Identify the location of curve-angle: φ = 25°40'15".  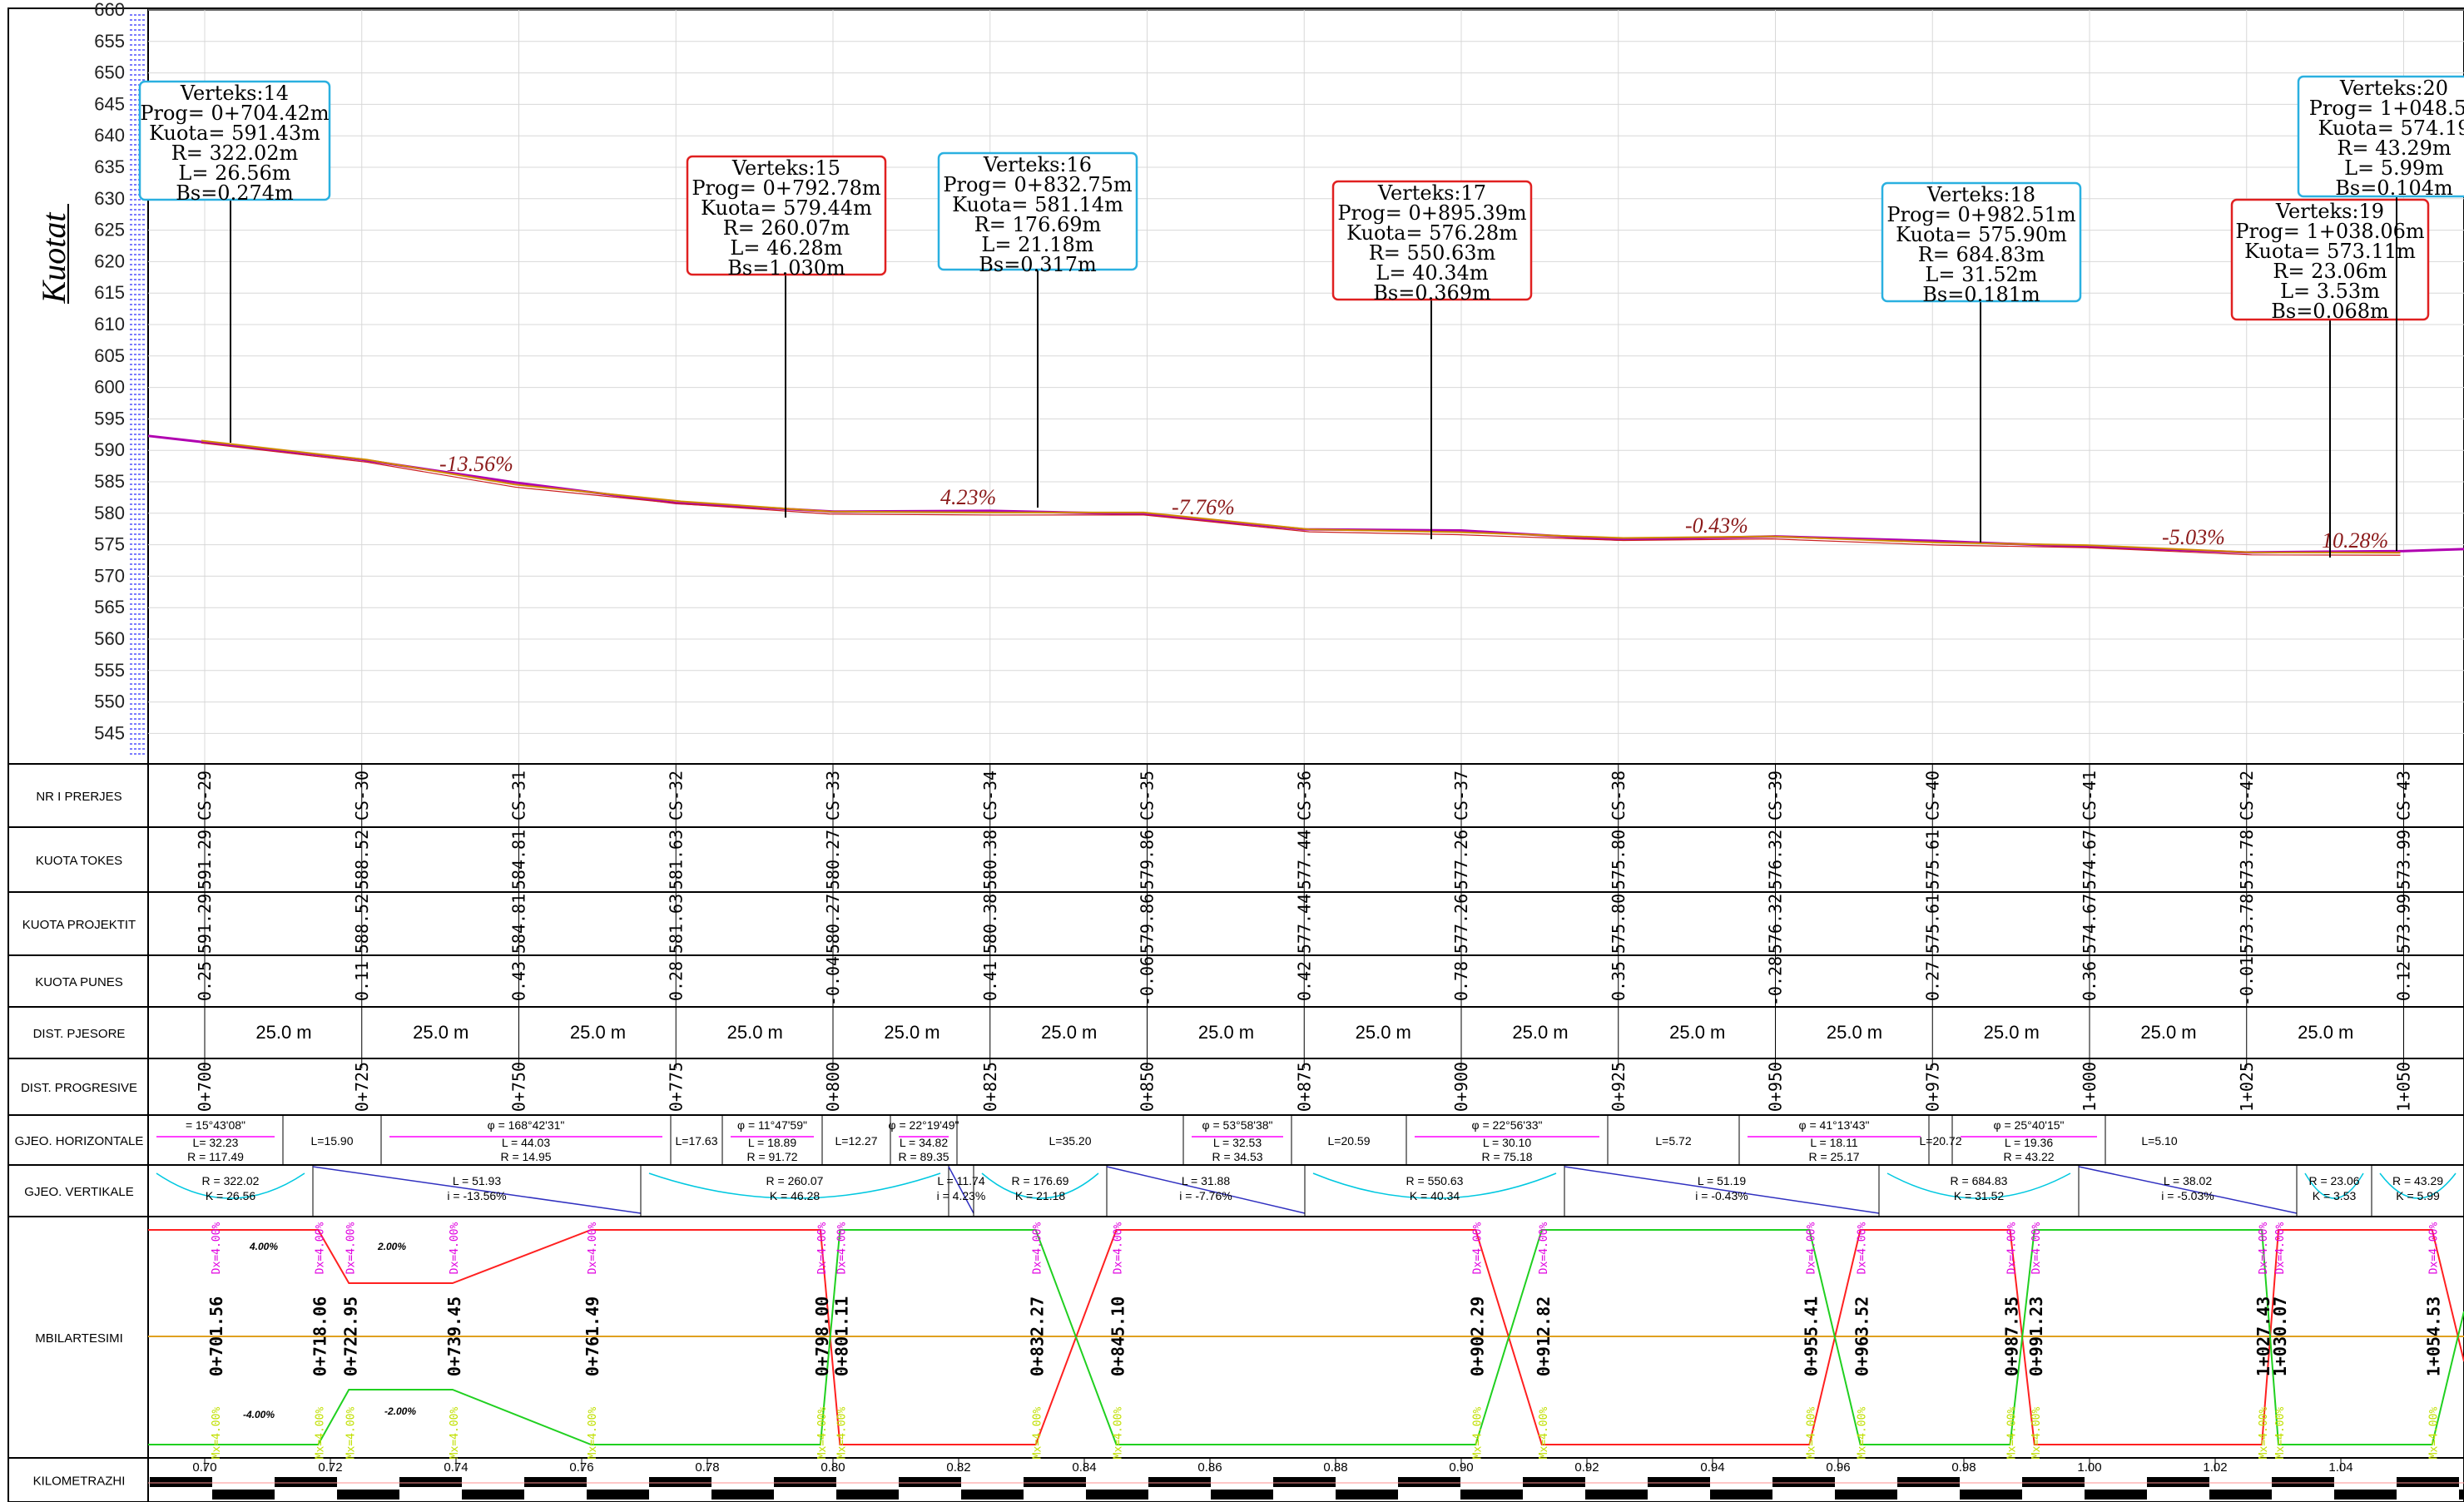
(2029, 1125).